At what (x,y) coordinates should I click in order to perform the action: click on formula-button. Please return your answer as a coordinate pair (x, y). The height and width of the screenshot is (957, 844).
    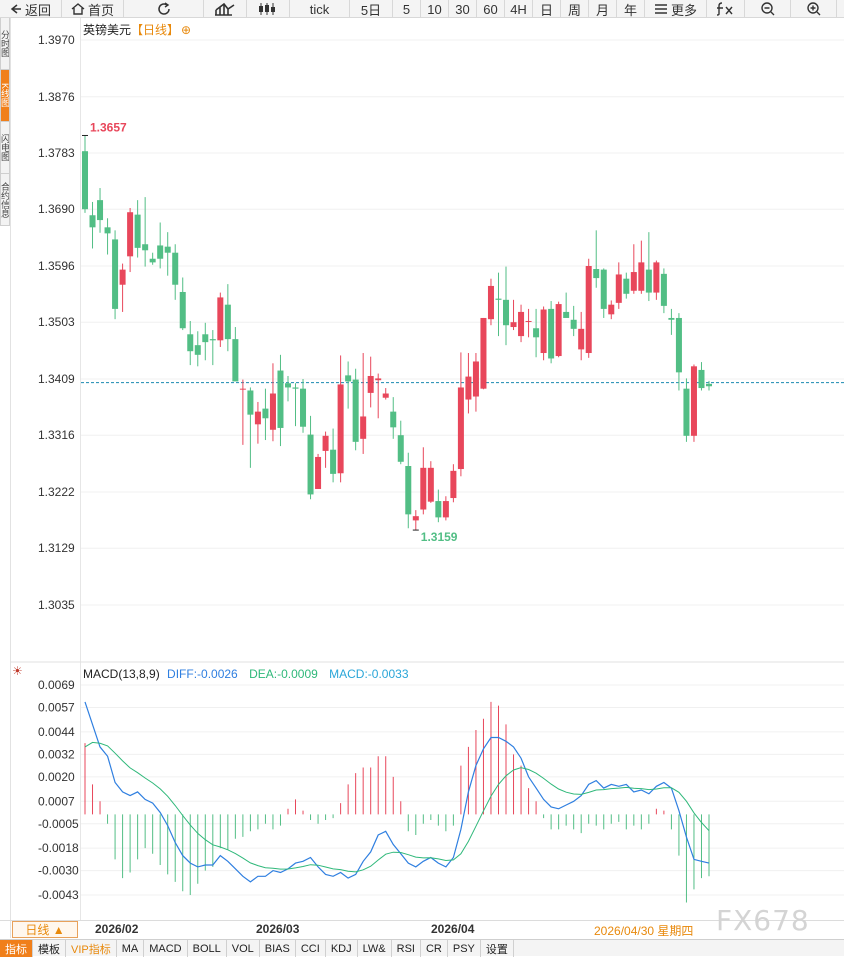
    Looking at the image, I should click on (726, 9).